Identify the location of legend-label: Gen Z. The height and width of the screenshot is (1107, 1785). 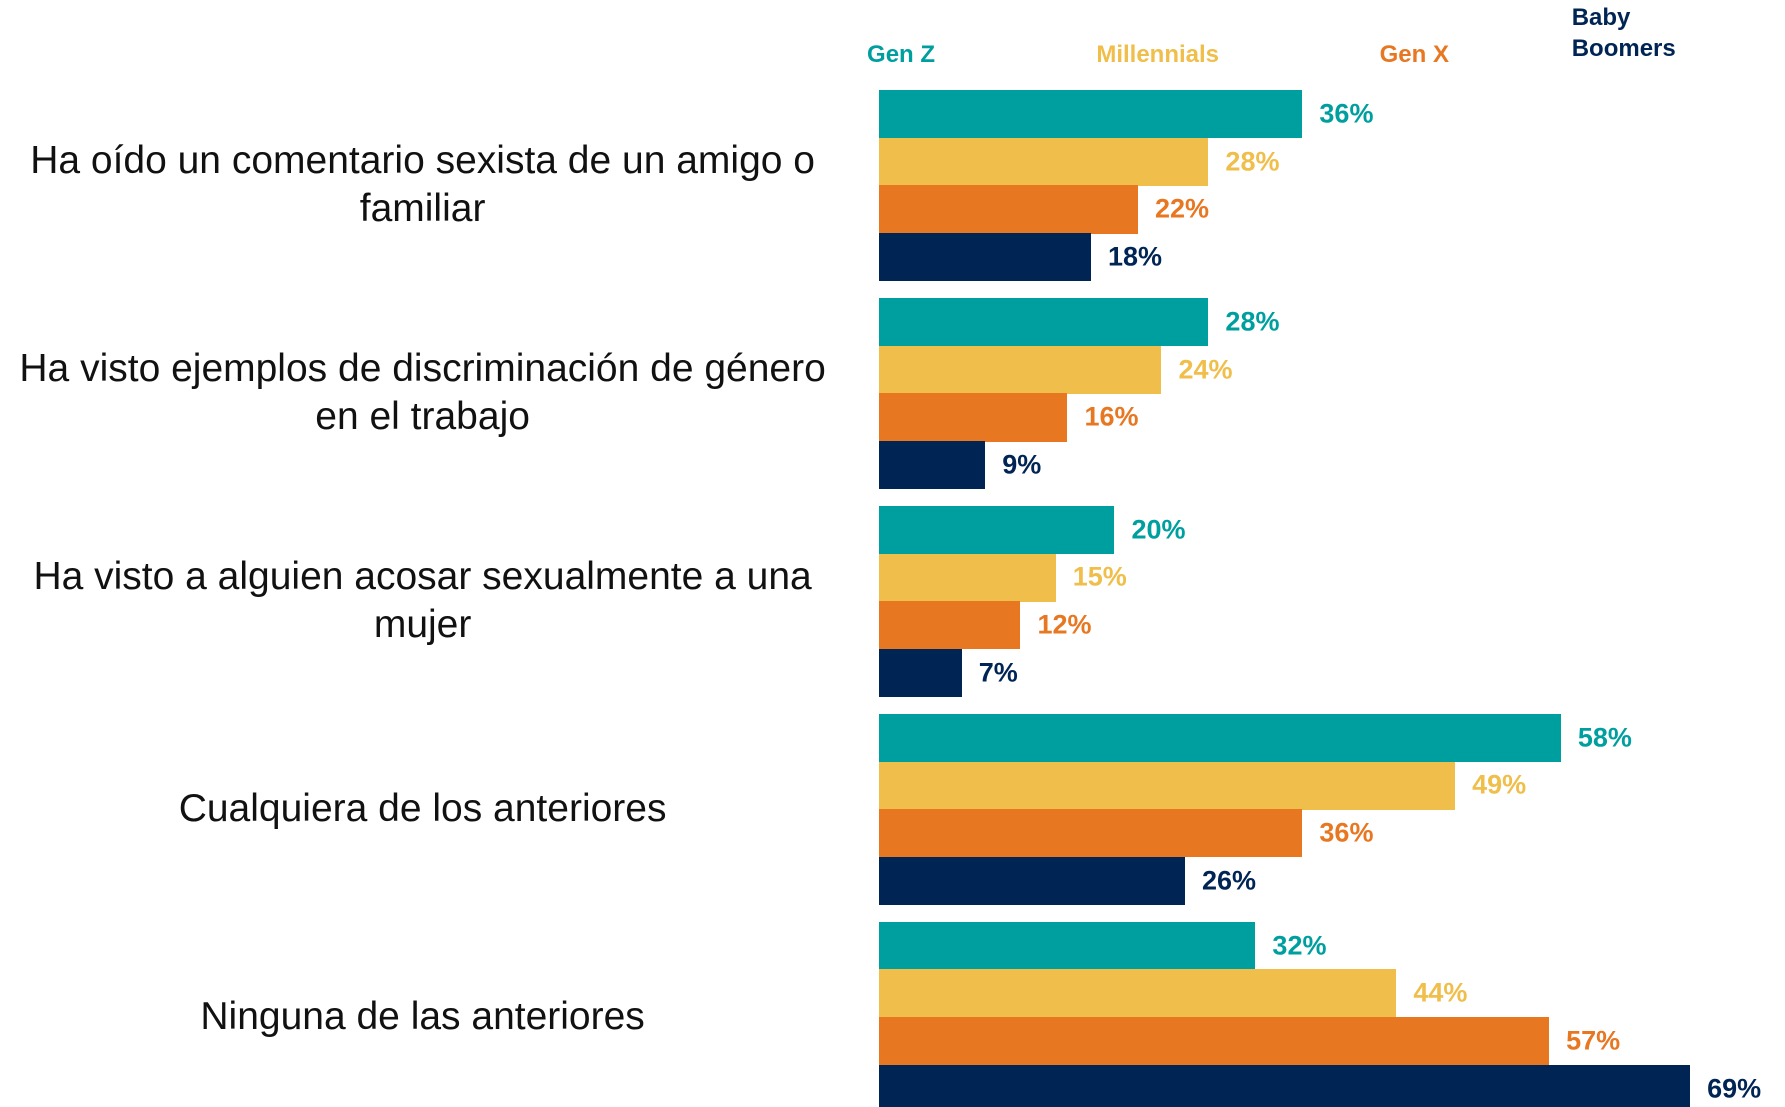
(901, 54).